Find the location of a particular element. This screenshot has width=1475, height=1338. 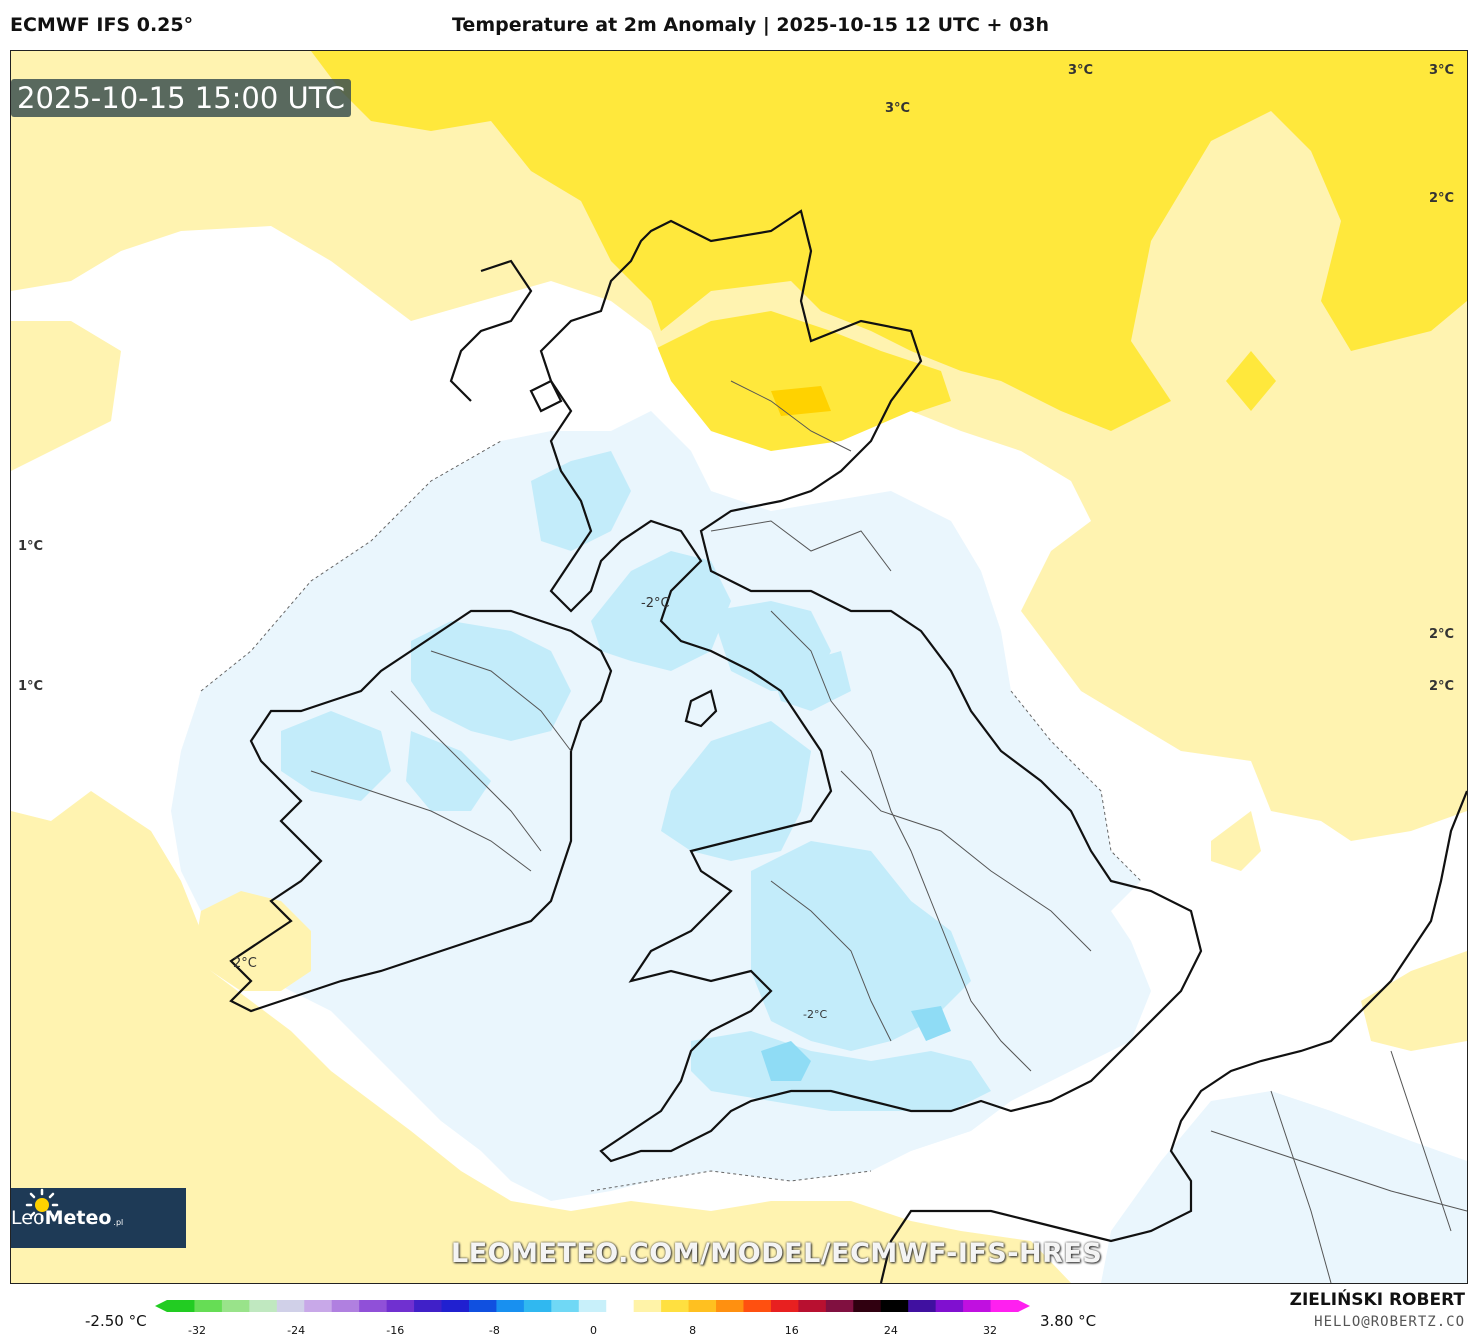

field-cool-galloway is located at coordinates (661, 611).